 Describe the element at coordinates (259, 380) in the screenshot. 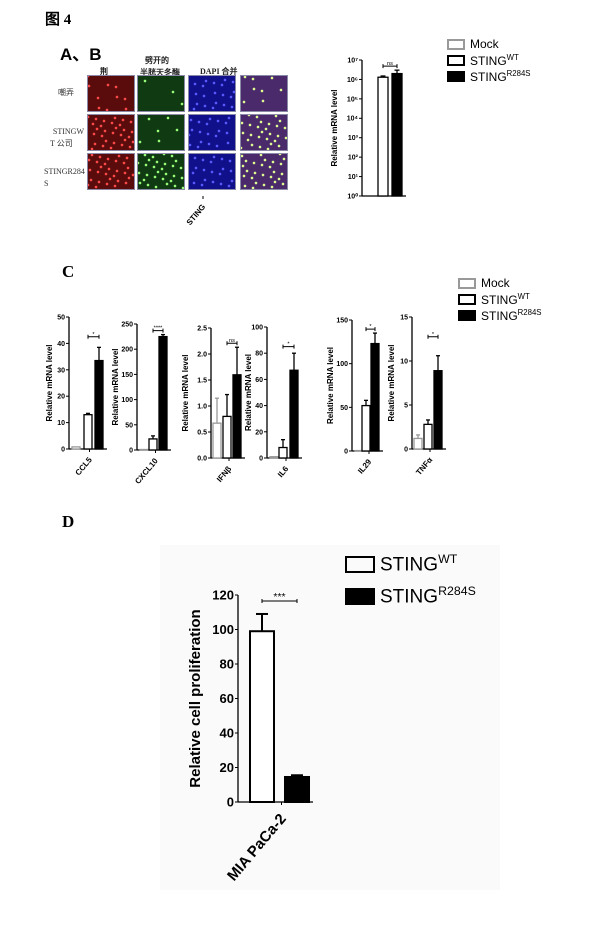

I see `y-tick-label: 60` at that location.